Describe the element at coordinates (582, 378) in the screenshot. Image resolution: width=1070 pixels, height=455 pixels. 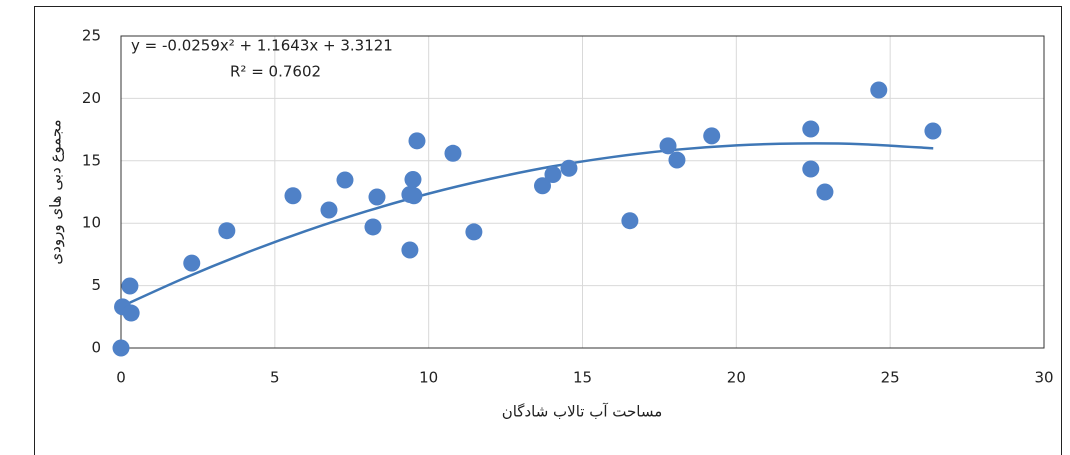
I see `x-tick-label: 15` at that location.